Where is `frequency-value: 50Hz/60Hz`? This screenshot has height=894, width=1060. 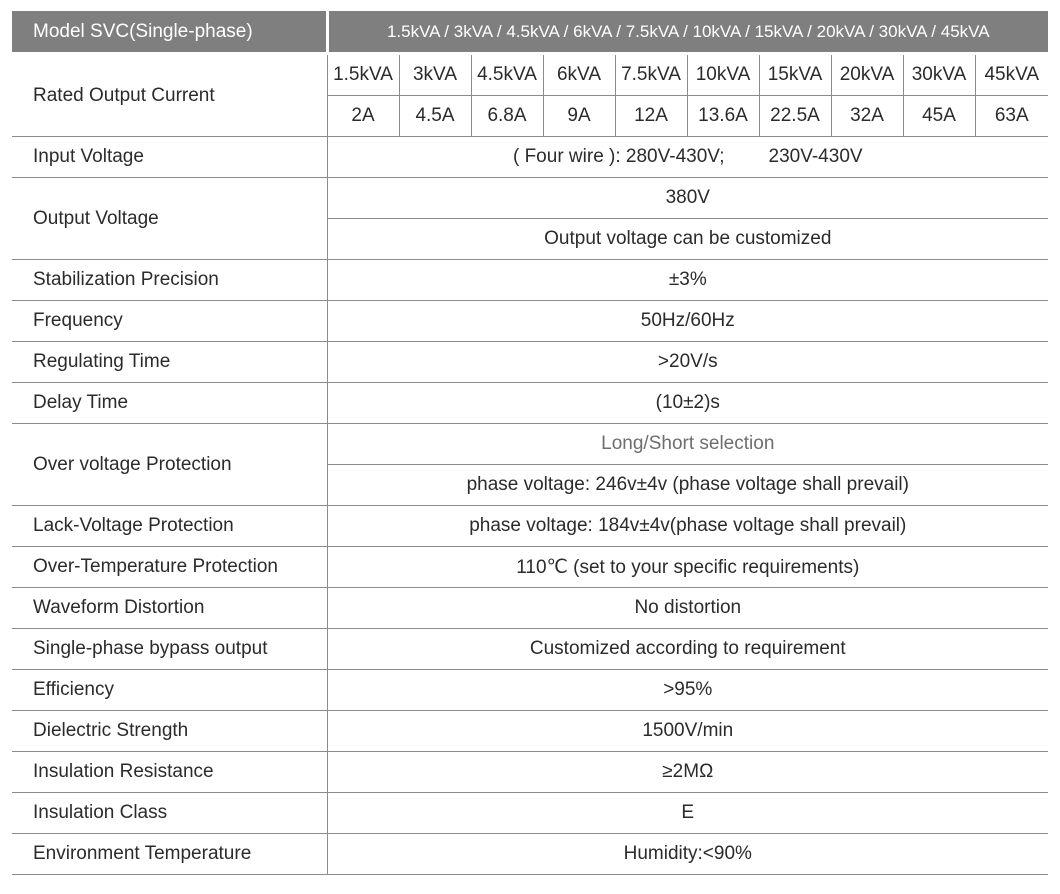
frequency-value: 50Hz/60Hz is located at coordinates (688, 321).